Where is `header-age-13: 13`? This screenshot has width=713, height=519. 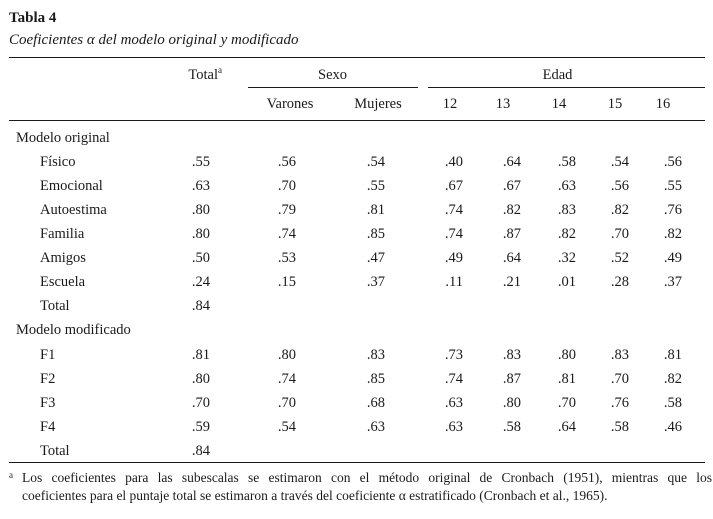
header-age-13: 13 is located at coordinates (503, 104).